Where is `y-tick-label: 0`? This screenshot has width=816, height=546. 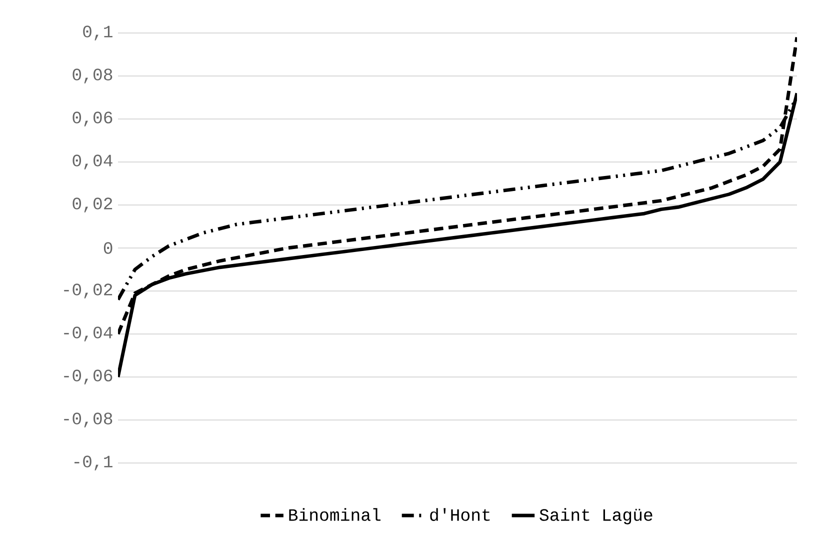
y-tick-label: 0 is located at coordinates (108, 248).